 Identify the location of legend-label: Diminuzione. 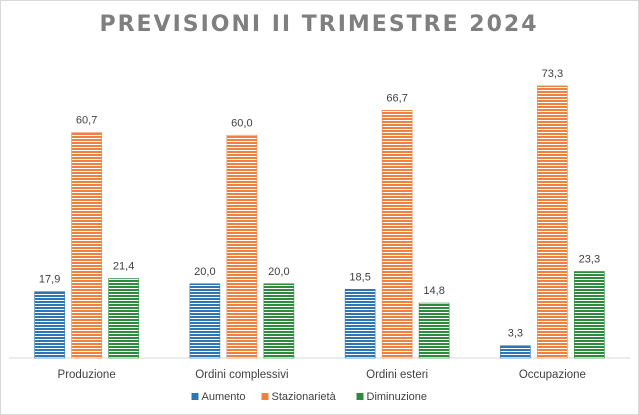
(397, 397).